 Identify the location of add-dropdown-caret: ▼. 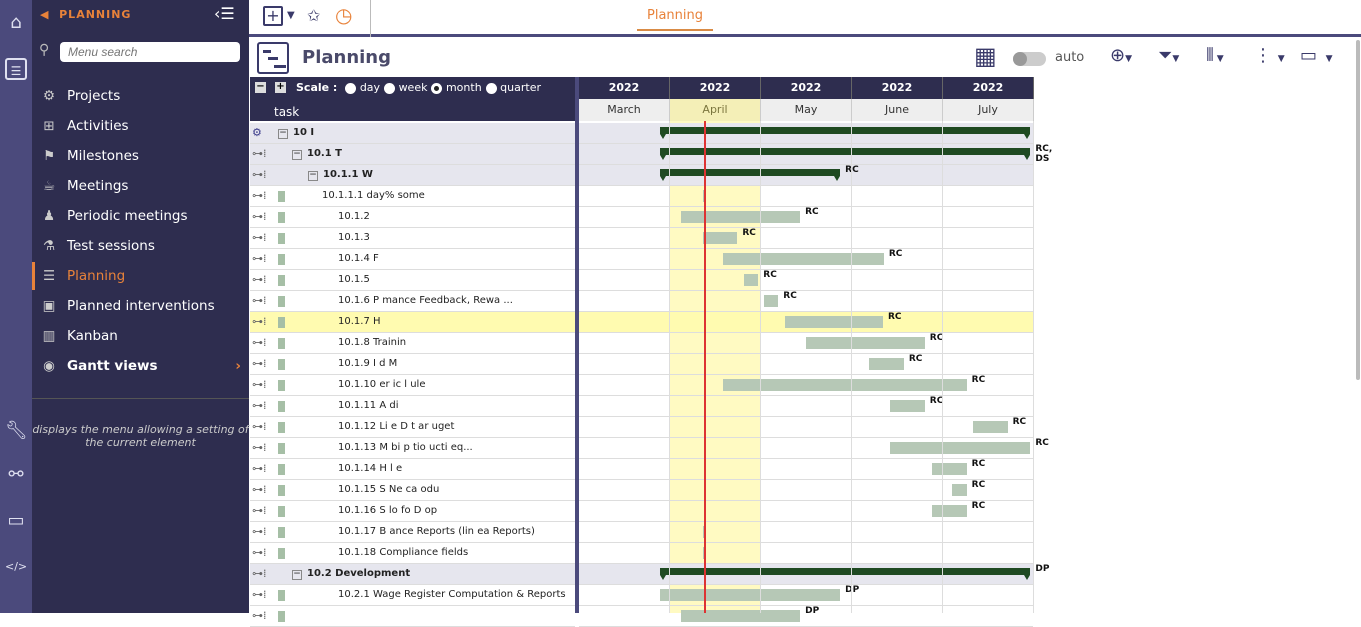
(291, 15).